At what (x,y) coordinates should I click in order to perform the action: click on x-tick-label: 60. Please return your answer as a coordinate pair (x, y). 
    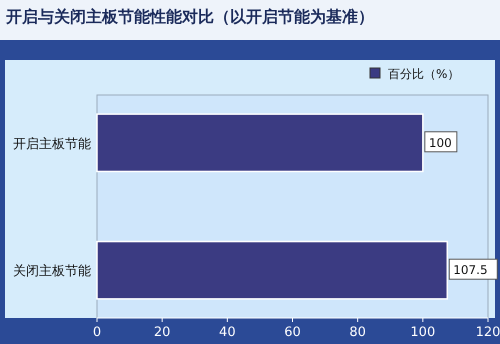
    Looking at the image, I should click on (292, 332).